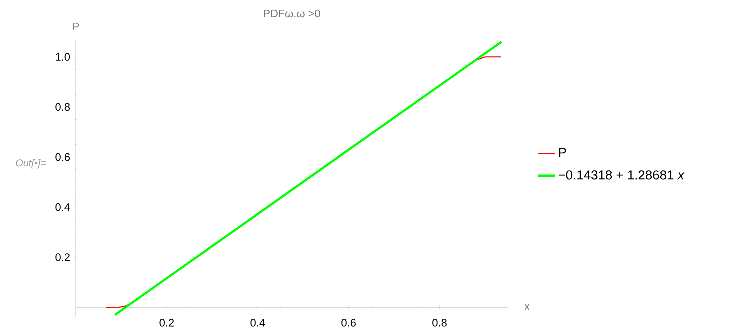 This screenshot has height=330, width=747. What do you see at coordinates (621, 175) in the screenshot?
I see `legend-label: −0.14318 + 1.28681 x` at bounding box center [621, 175].